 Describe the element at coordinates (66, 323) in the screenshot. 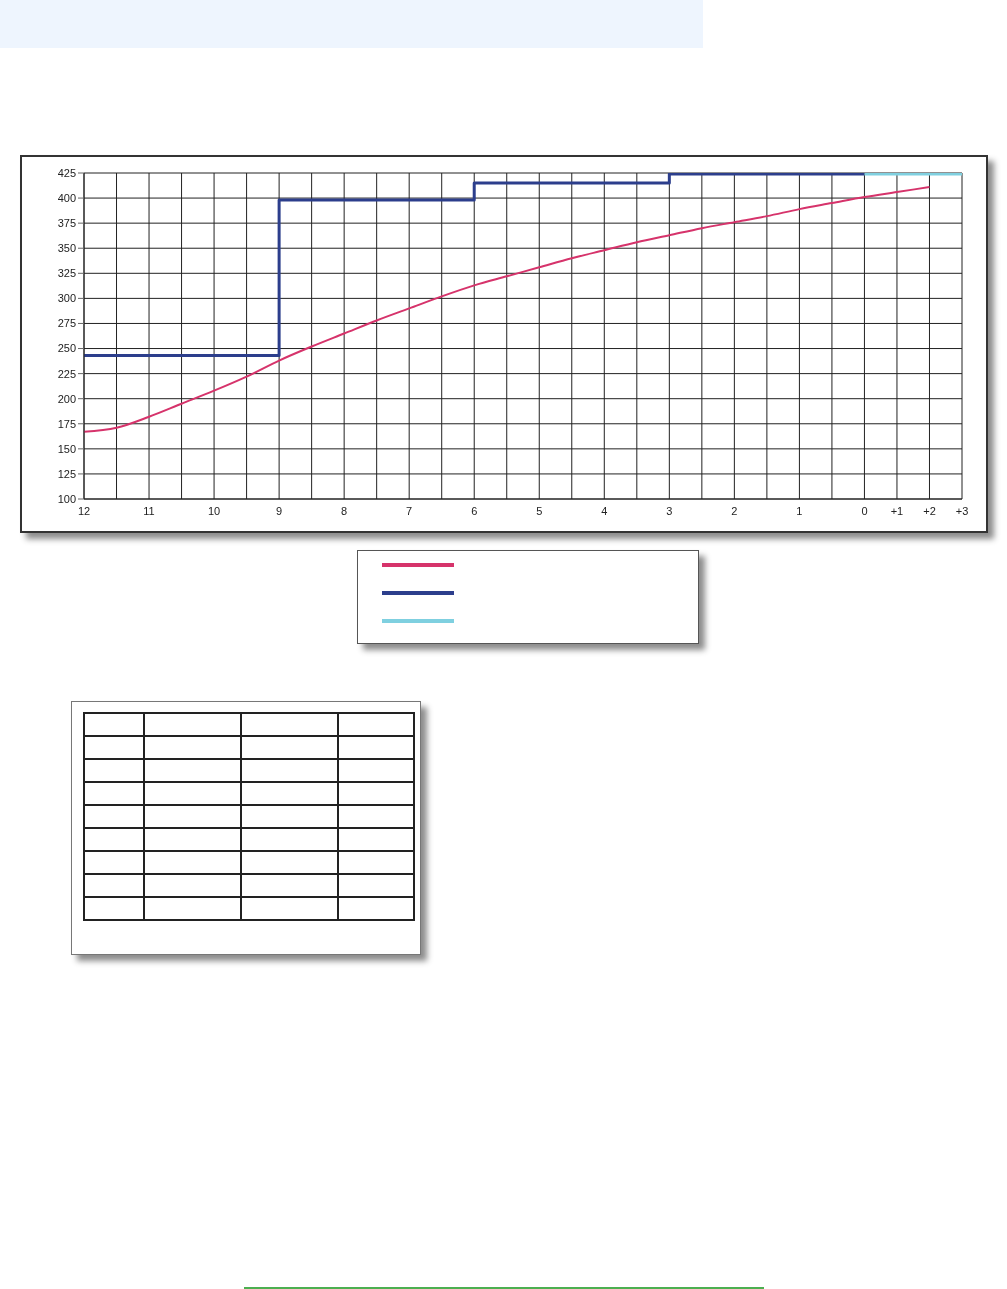

I see `y-tick-label: 275` at that location.